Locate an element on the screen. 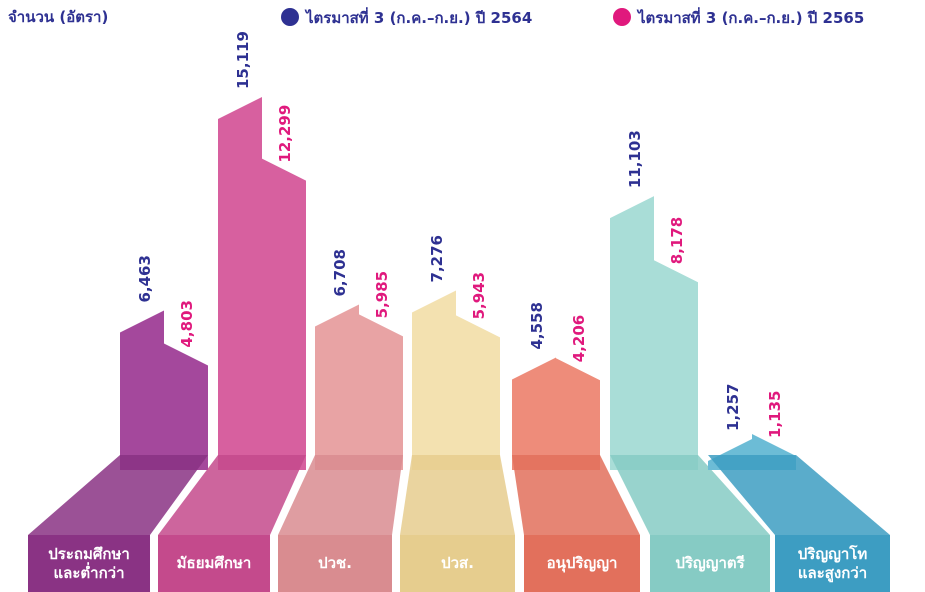 The width and height of the screenshot is (925, 592). value-label: 6,708 is located at coordinates (340, 272).